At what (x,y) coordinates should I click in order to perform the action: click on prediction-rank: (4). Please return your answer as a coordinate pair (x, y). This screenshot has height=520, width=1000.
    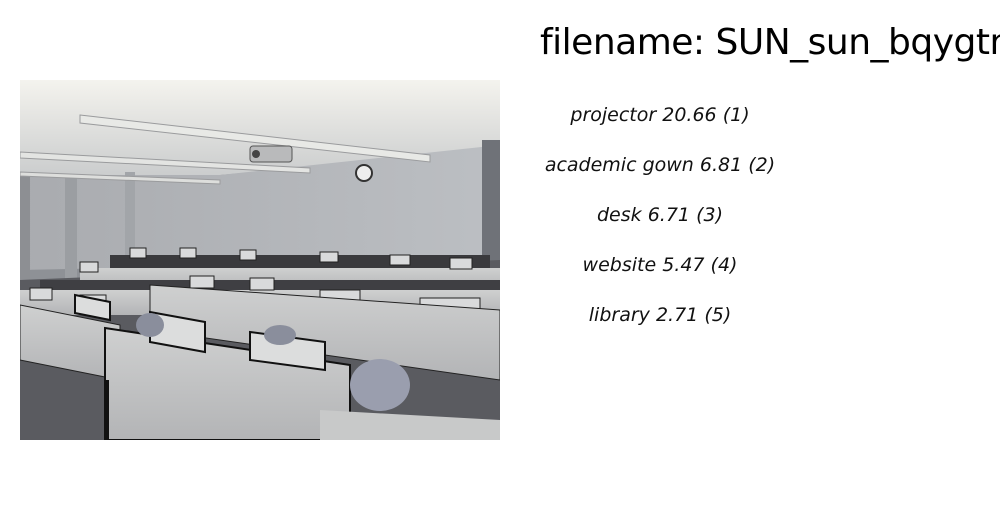
    Looking at the image, I should click on (724, 265).